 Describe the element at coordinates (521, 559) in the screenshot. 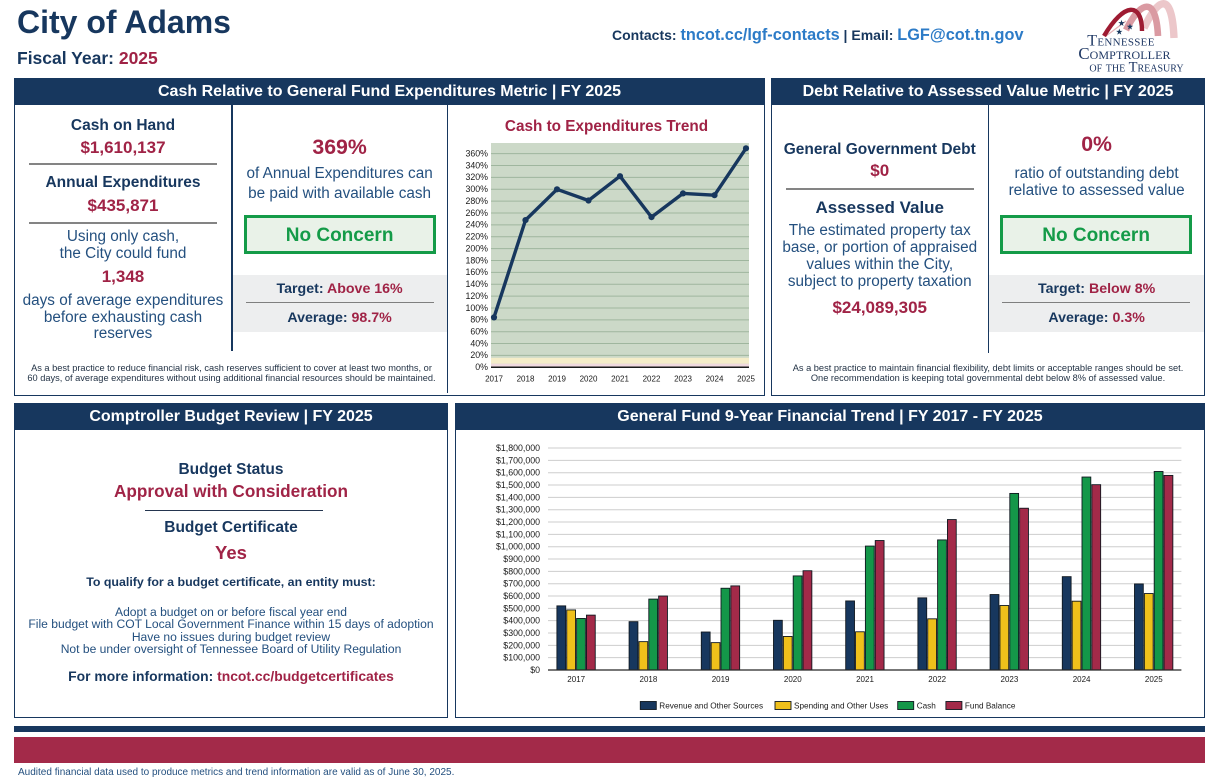

I see `svg-text: $900,000` at that location.